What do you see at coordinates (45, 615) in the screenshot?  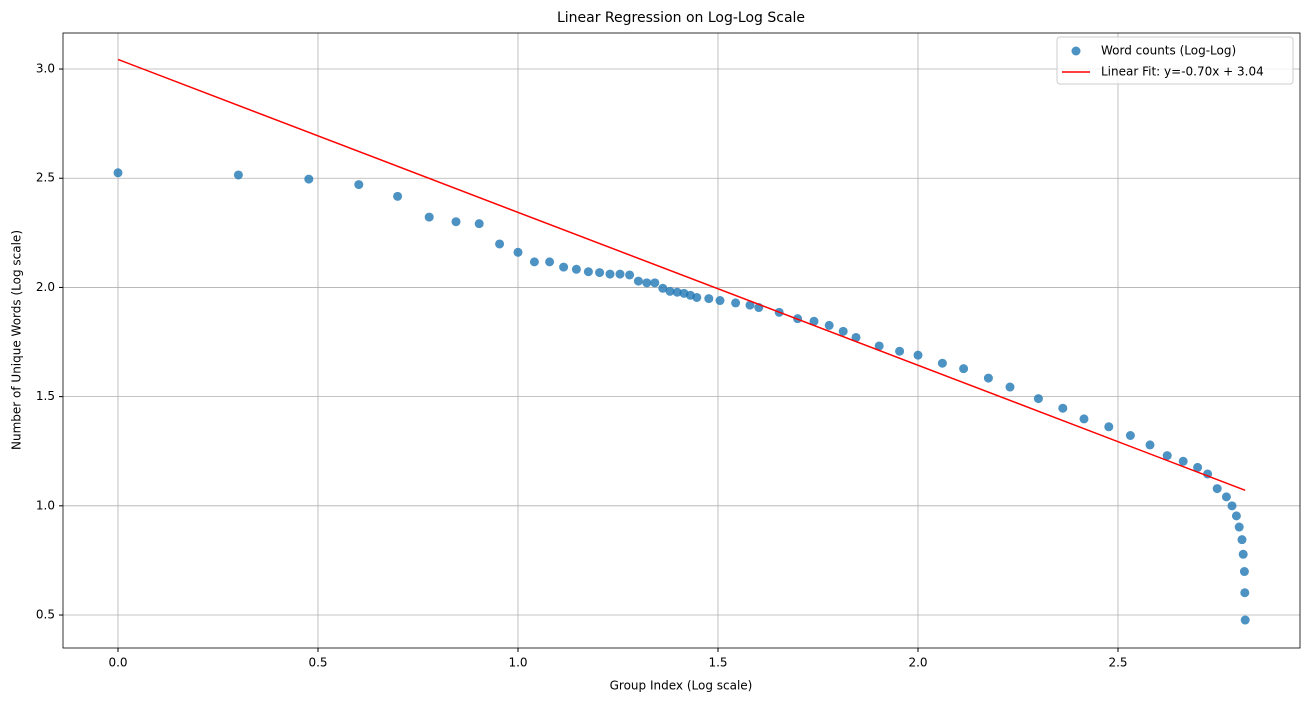 I see `y-tick-label: 0.5` at bounding box center [45, 615].